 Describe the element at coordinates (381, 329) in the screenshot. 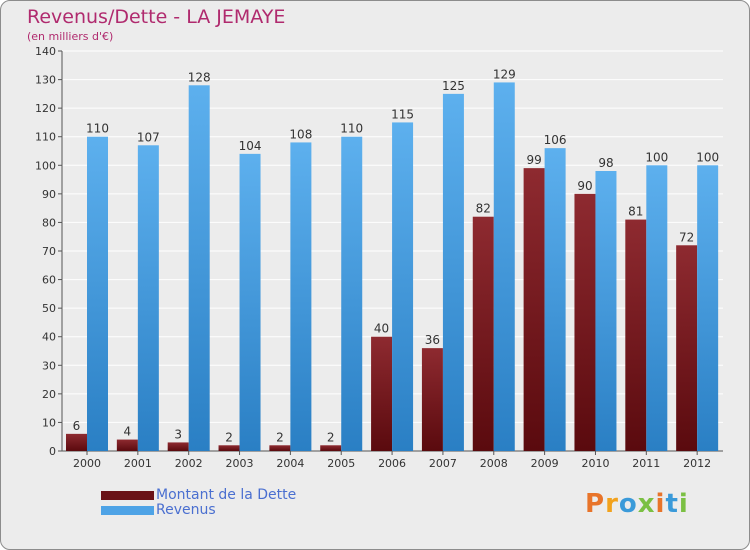

I see `data-label-dette: 40` at that location.